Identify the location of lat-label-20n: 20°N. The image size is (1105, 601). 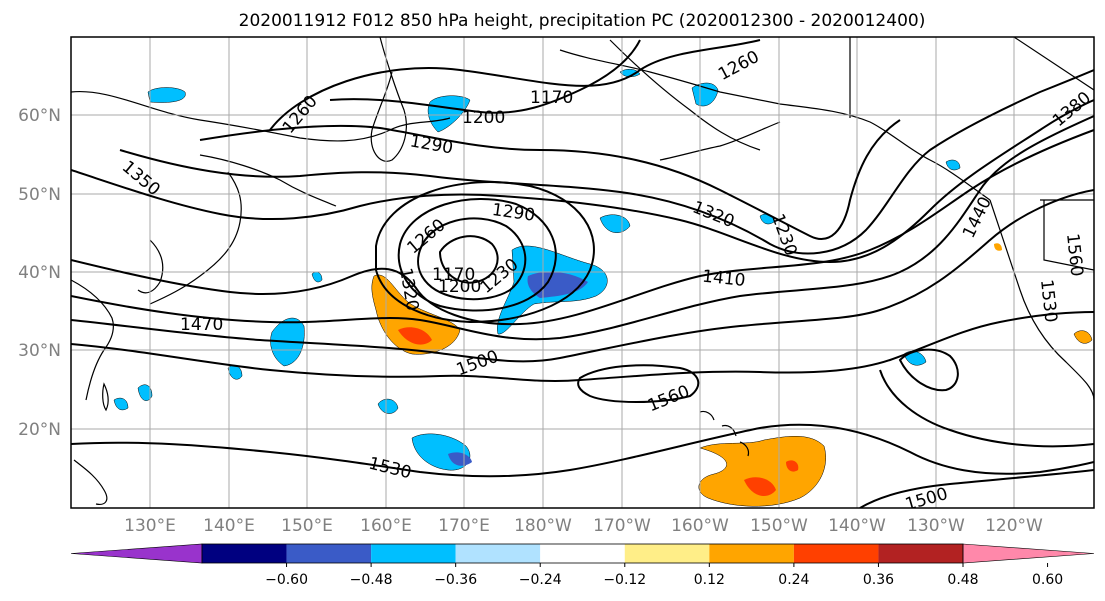
(39, 430).